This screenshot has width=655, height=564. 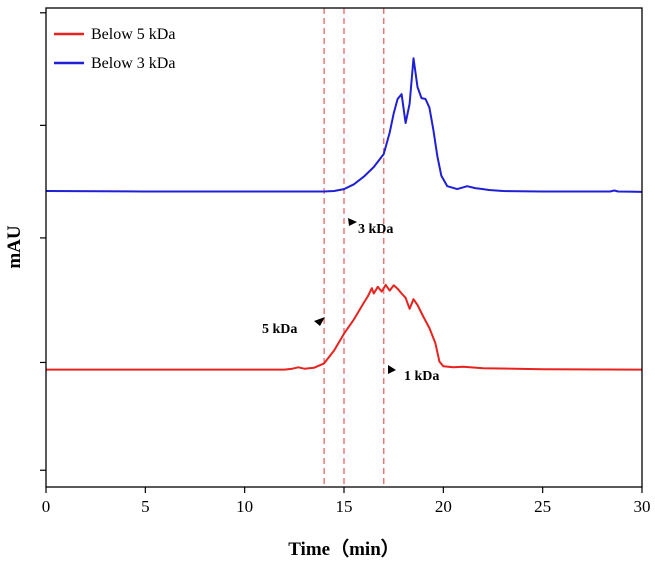 I want to click on x-axis: 0 5 10 15 20 25 30, so click(x=346, y=501).